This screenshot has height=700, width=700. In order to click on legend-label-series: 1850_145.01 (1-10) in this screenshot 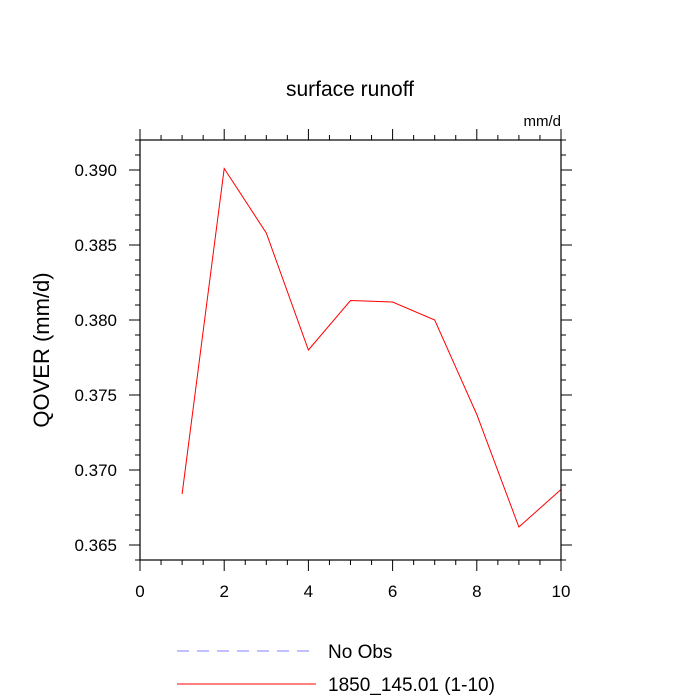, I will do `click(411, 685)`.